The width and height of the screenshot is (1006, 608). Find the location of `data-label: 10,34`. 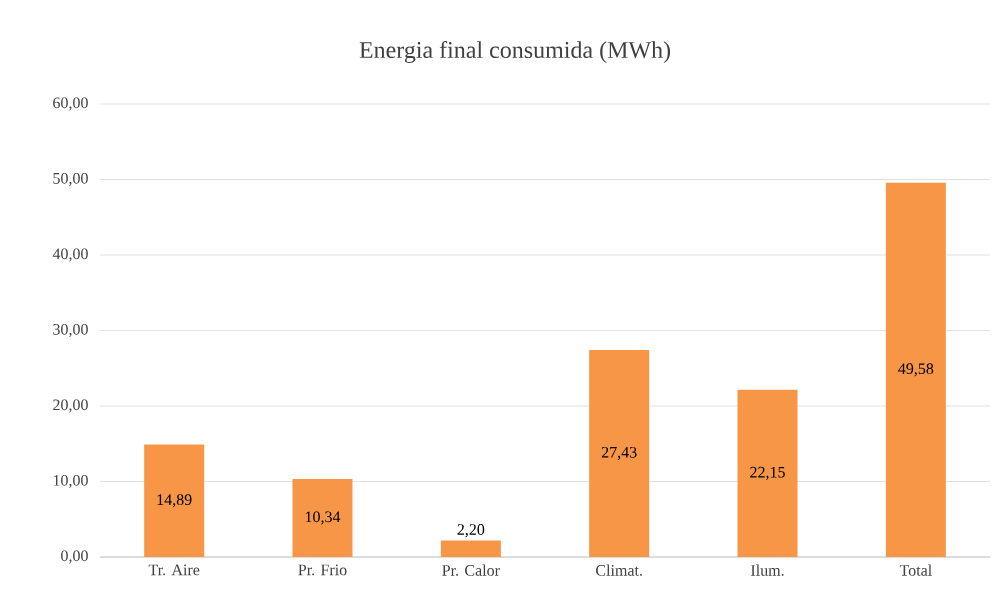

data-label: 10,34 is located at coordinates (323, 518).